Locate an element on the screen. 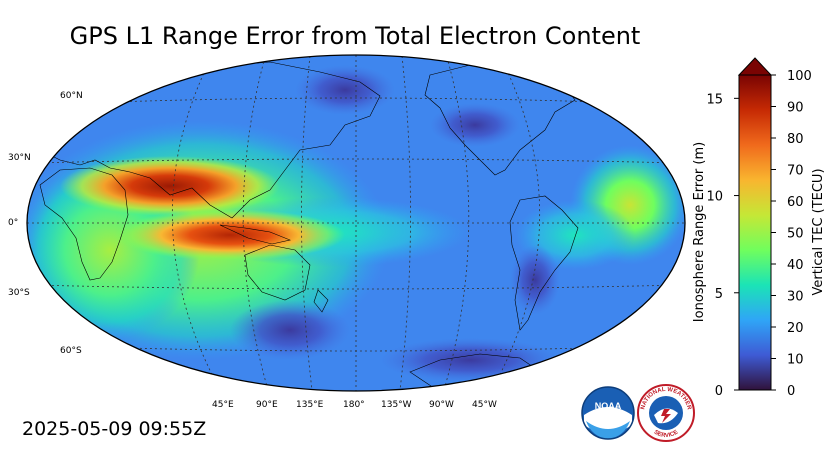  lat-label: 30°S is located at coordinates (19, 293).